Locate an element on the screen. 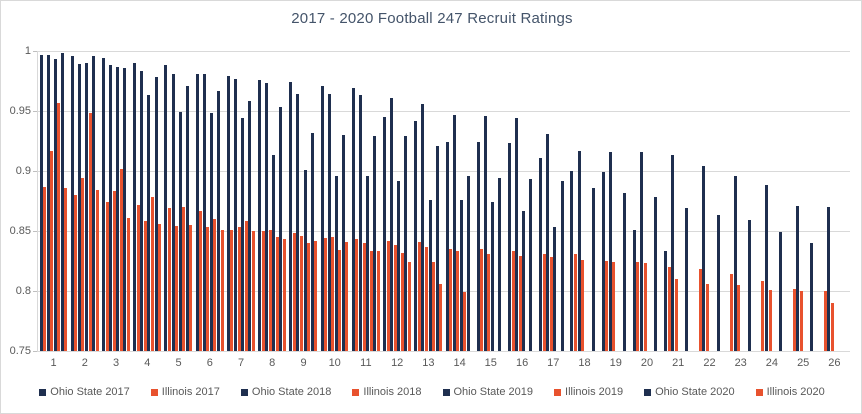 This screenshot has width=862, height=414. x-axis-label: 23 is located at coordinates (740, 363).